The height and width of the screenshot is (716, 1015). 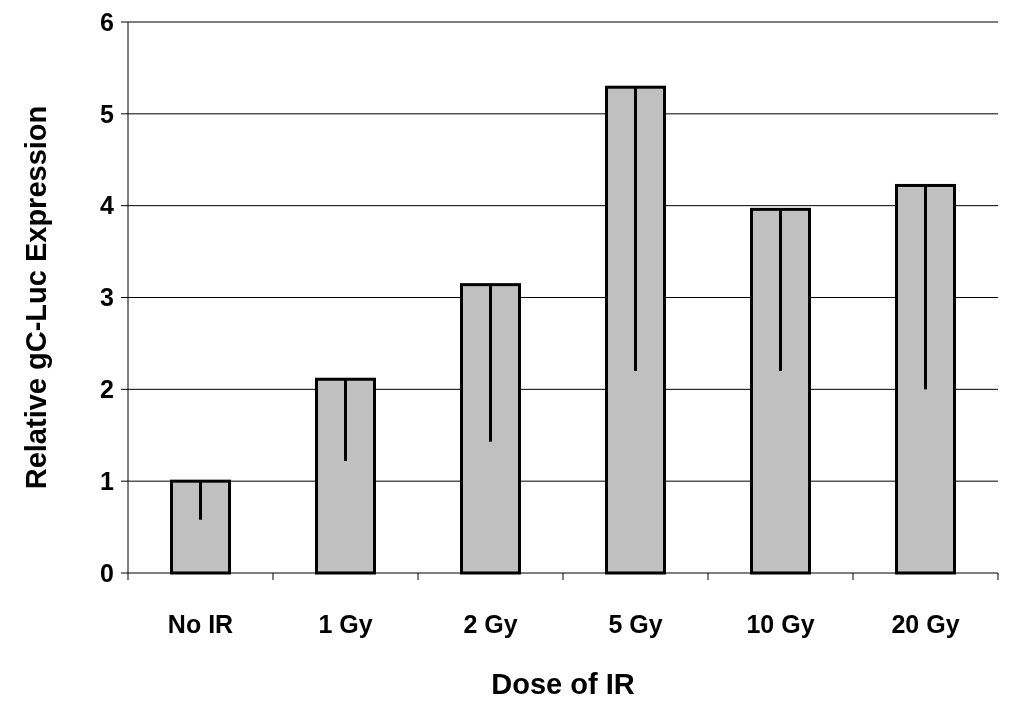 What do you see at coordinates (345, 624) in the screenshot?
I see `x-tick-label: 1 Gy` at bounding box center [345, 624].